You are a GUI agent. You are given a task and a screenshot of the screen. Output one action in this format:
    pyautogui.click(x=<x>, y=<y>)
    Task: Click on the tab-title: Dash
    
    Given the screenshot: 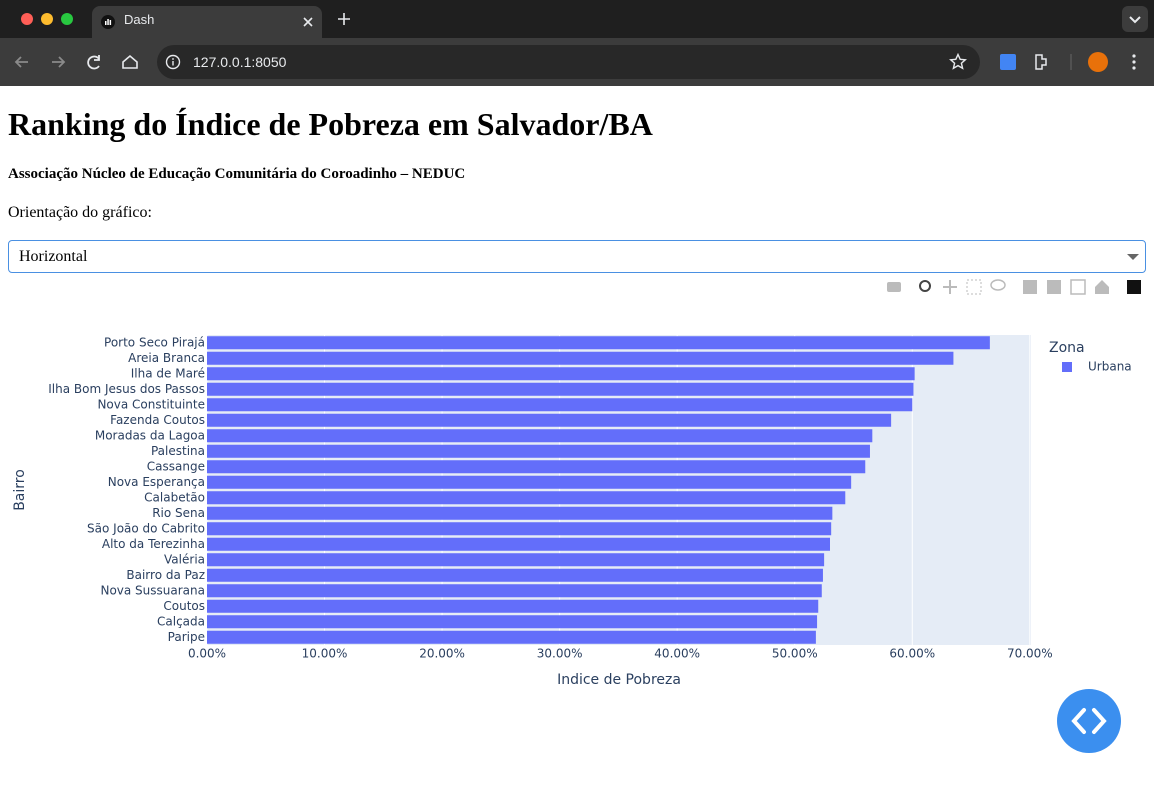 What is the action you would take?
    pyautogui.click(x=139, y=19)
    